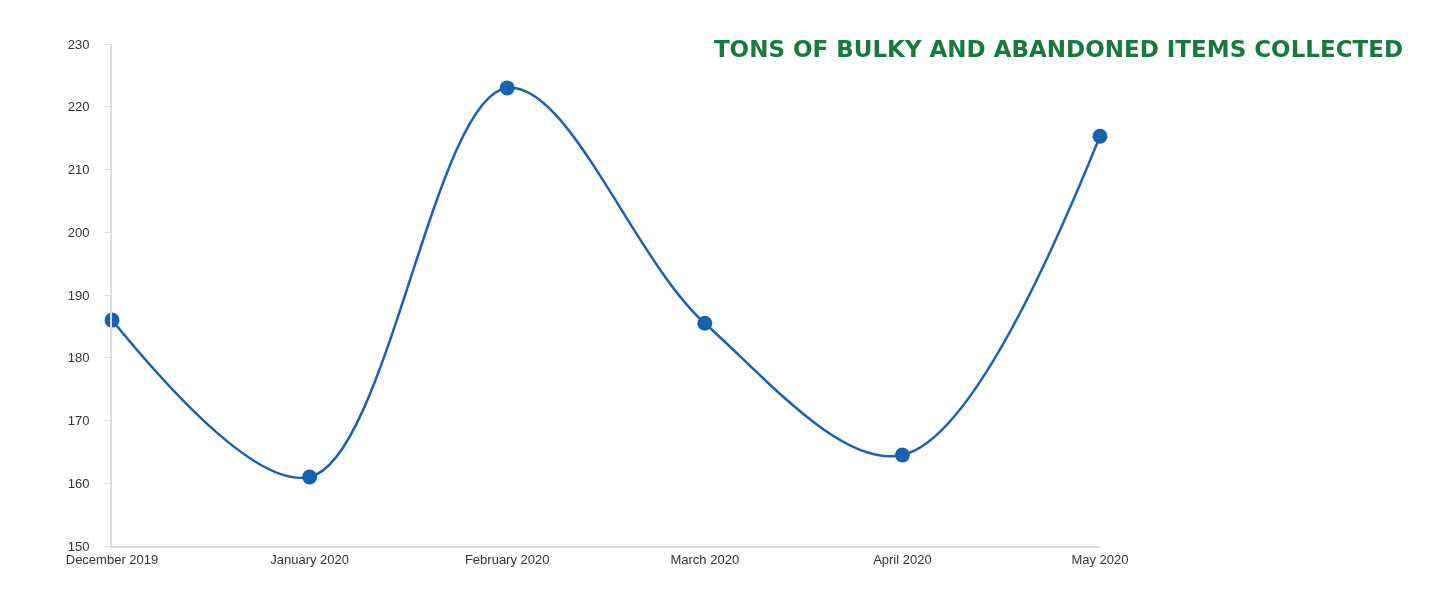 This screenshot has height=601, width=1442. Describe the element at coordinates (78, 483) in the screenshot. I see `y-tick-label: 160` at that location.